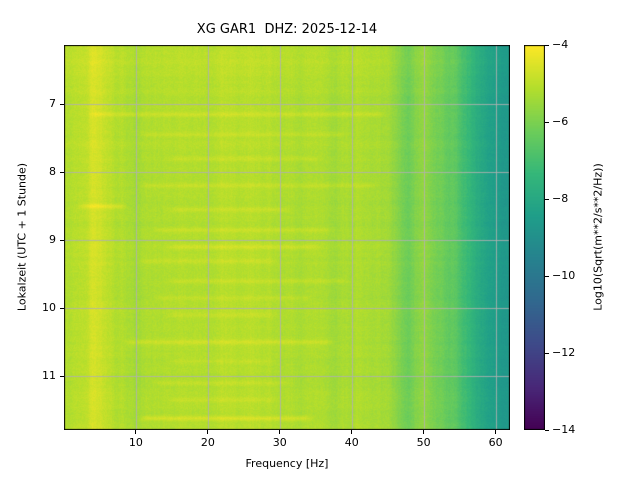 The image size is (640, 480). Describe the element at coordinates (423, 442) in the screenshot. I see `x-tick-label: 50` at that location.